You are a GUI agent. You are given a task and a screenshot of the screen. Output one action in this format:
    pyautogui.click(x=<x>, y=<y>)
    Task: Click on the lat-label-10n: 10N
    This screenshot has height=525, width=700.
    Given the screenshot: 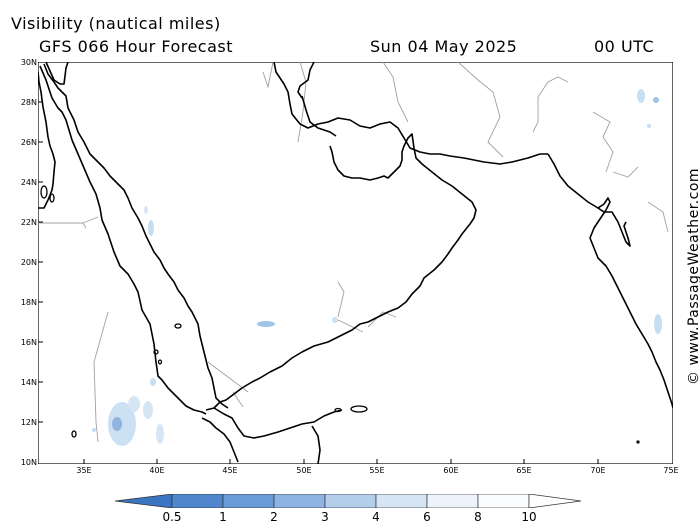 What is the action you would take?
    pyautogui.click(x=28, y=462)
    